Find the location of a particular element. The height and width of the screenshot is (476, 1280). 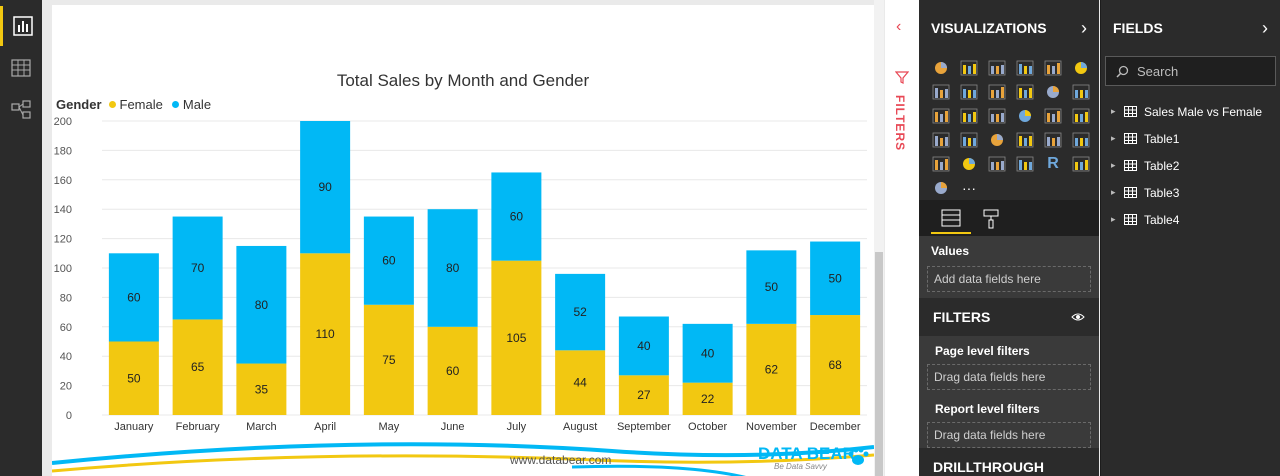

field-table-item: ▸ Table2 is located at coordinates (1190, 165).